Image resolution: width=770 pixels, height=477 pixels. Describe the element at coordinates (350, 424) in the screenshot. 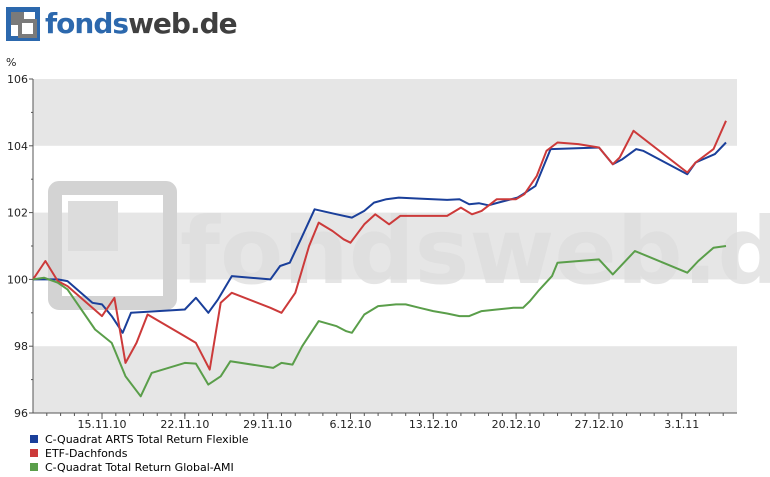

I see `x-tick-label: 6.12.10` at that location.